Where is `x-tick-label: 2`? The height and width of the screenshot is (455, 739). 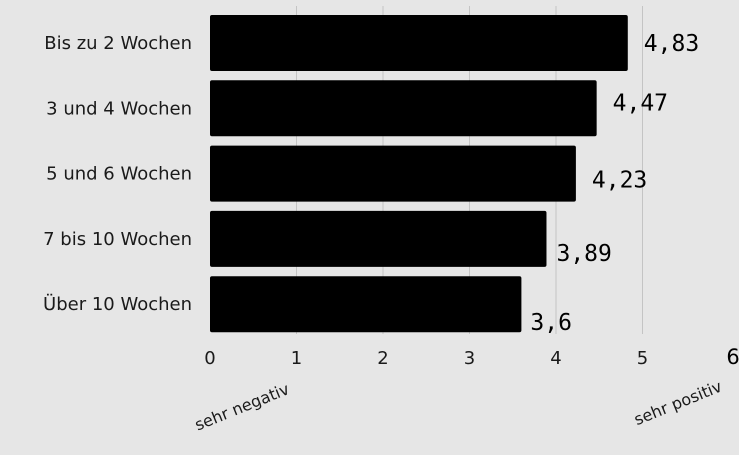
x-tick-label: 2 is located at coordinates (382, 358).